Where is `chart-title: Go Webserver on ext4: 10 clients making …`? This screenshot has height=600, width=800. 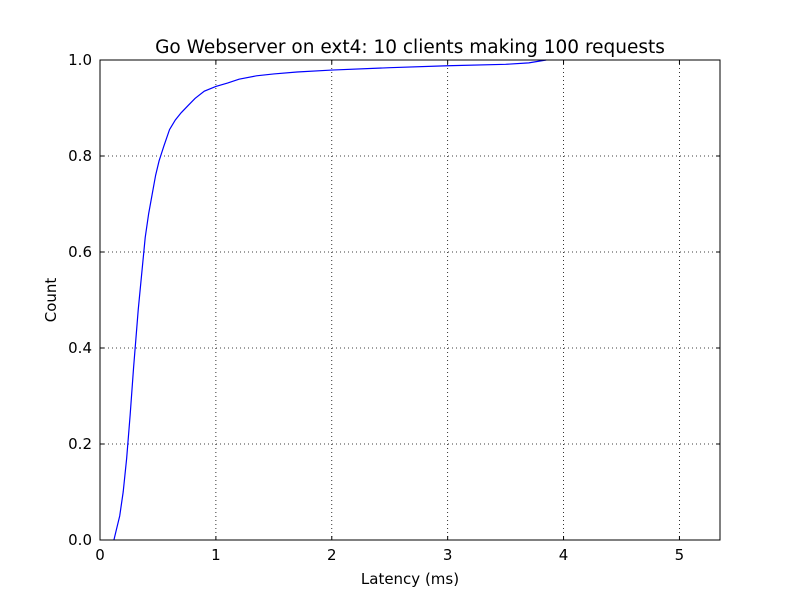 chart-title: Go Webserver on ext4: 10 clients making … is located at coordinates (410, 47).